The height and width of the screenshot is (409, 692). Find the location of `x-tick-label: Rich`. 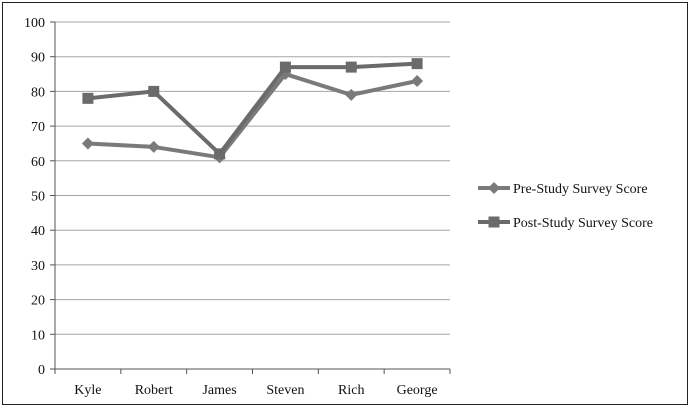

x-tick-label: Rich is located at coordinates (351, 390).